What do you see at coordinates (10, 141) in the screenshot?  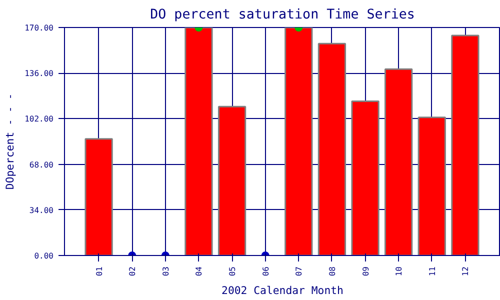 I see `y-axis-title: DOpercent - - -` at bounding box center [10, 141].